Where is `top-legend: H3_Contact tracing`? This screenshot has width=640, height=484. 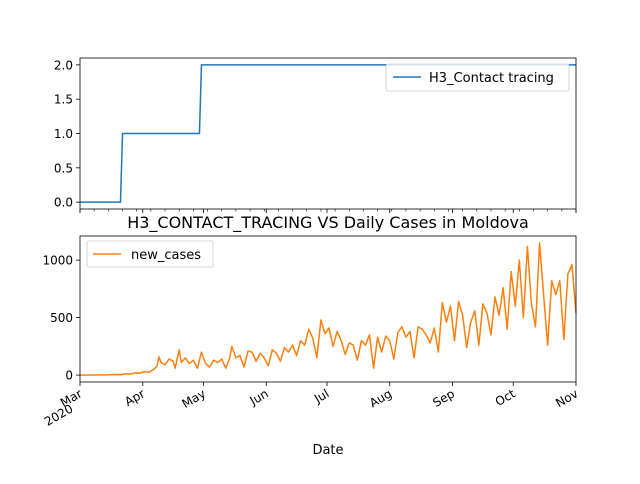
top-legend: H3_Contact tracing is located at coordinates (477, 77).